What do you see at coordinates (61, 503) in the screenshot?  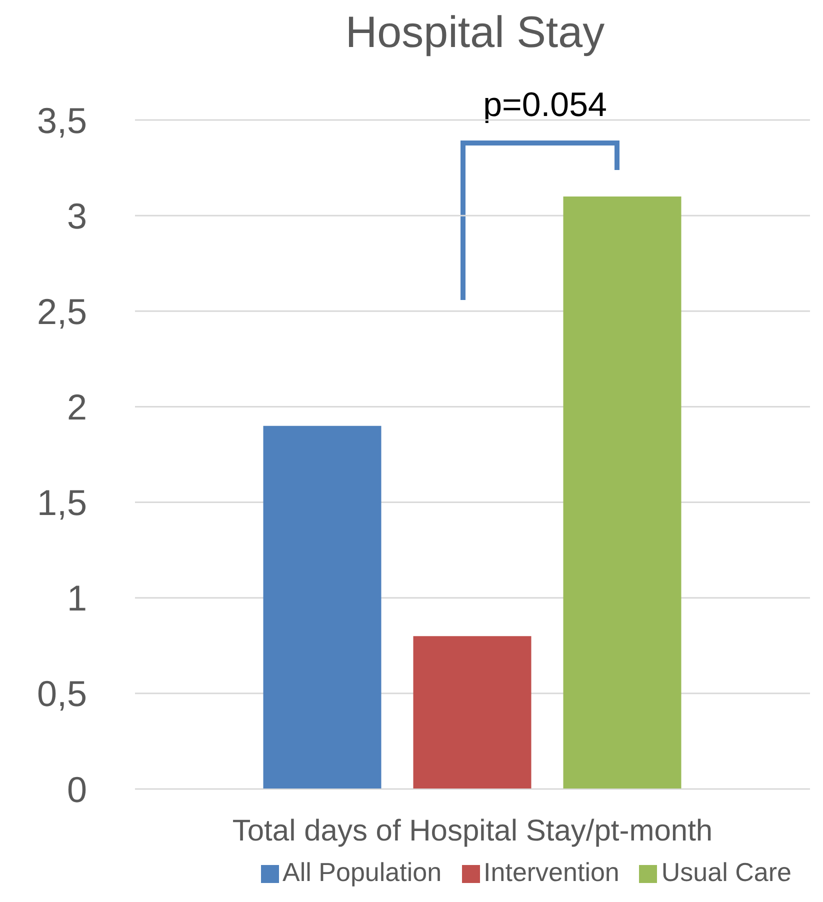 I see `y-tick-label: 1,5` at bounding box center [61, 503].